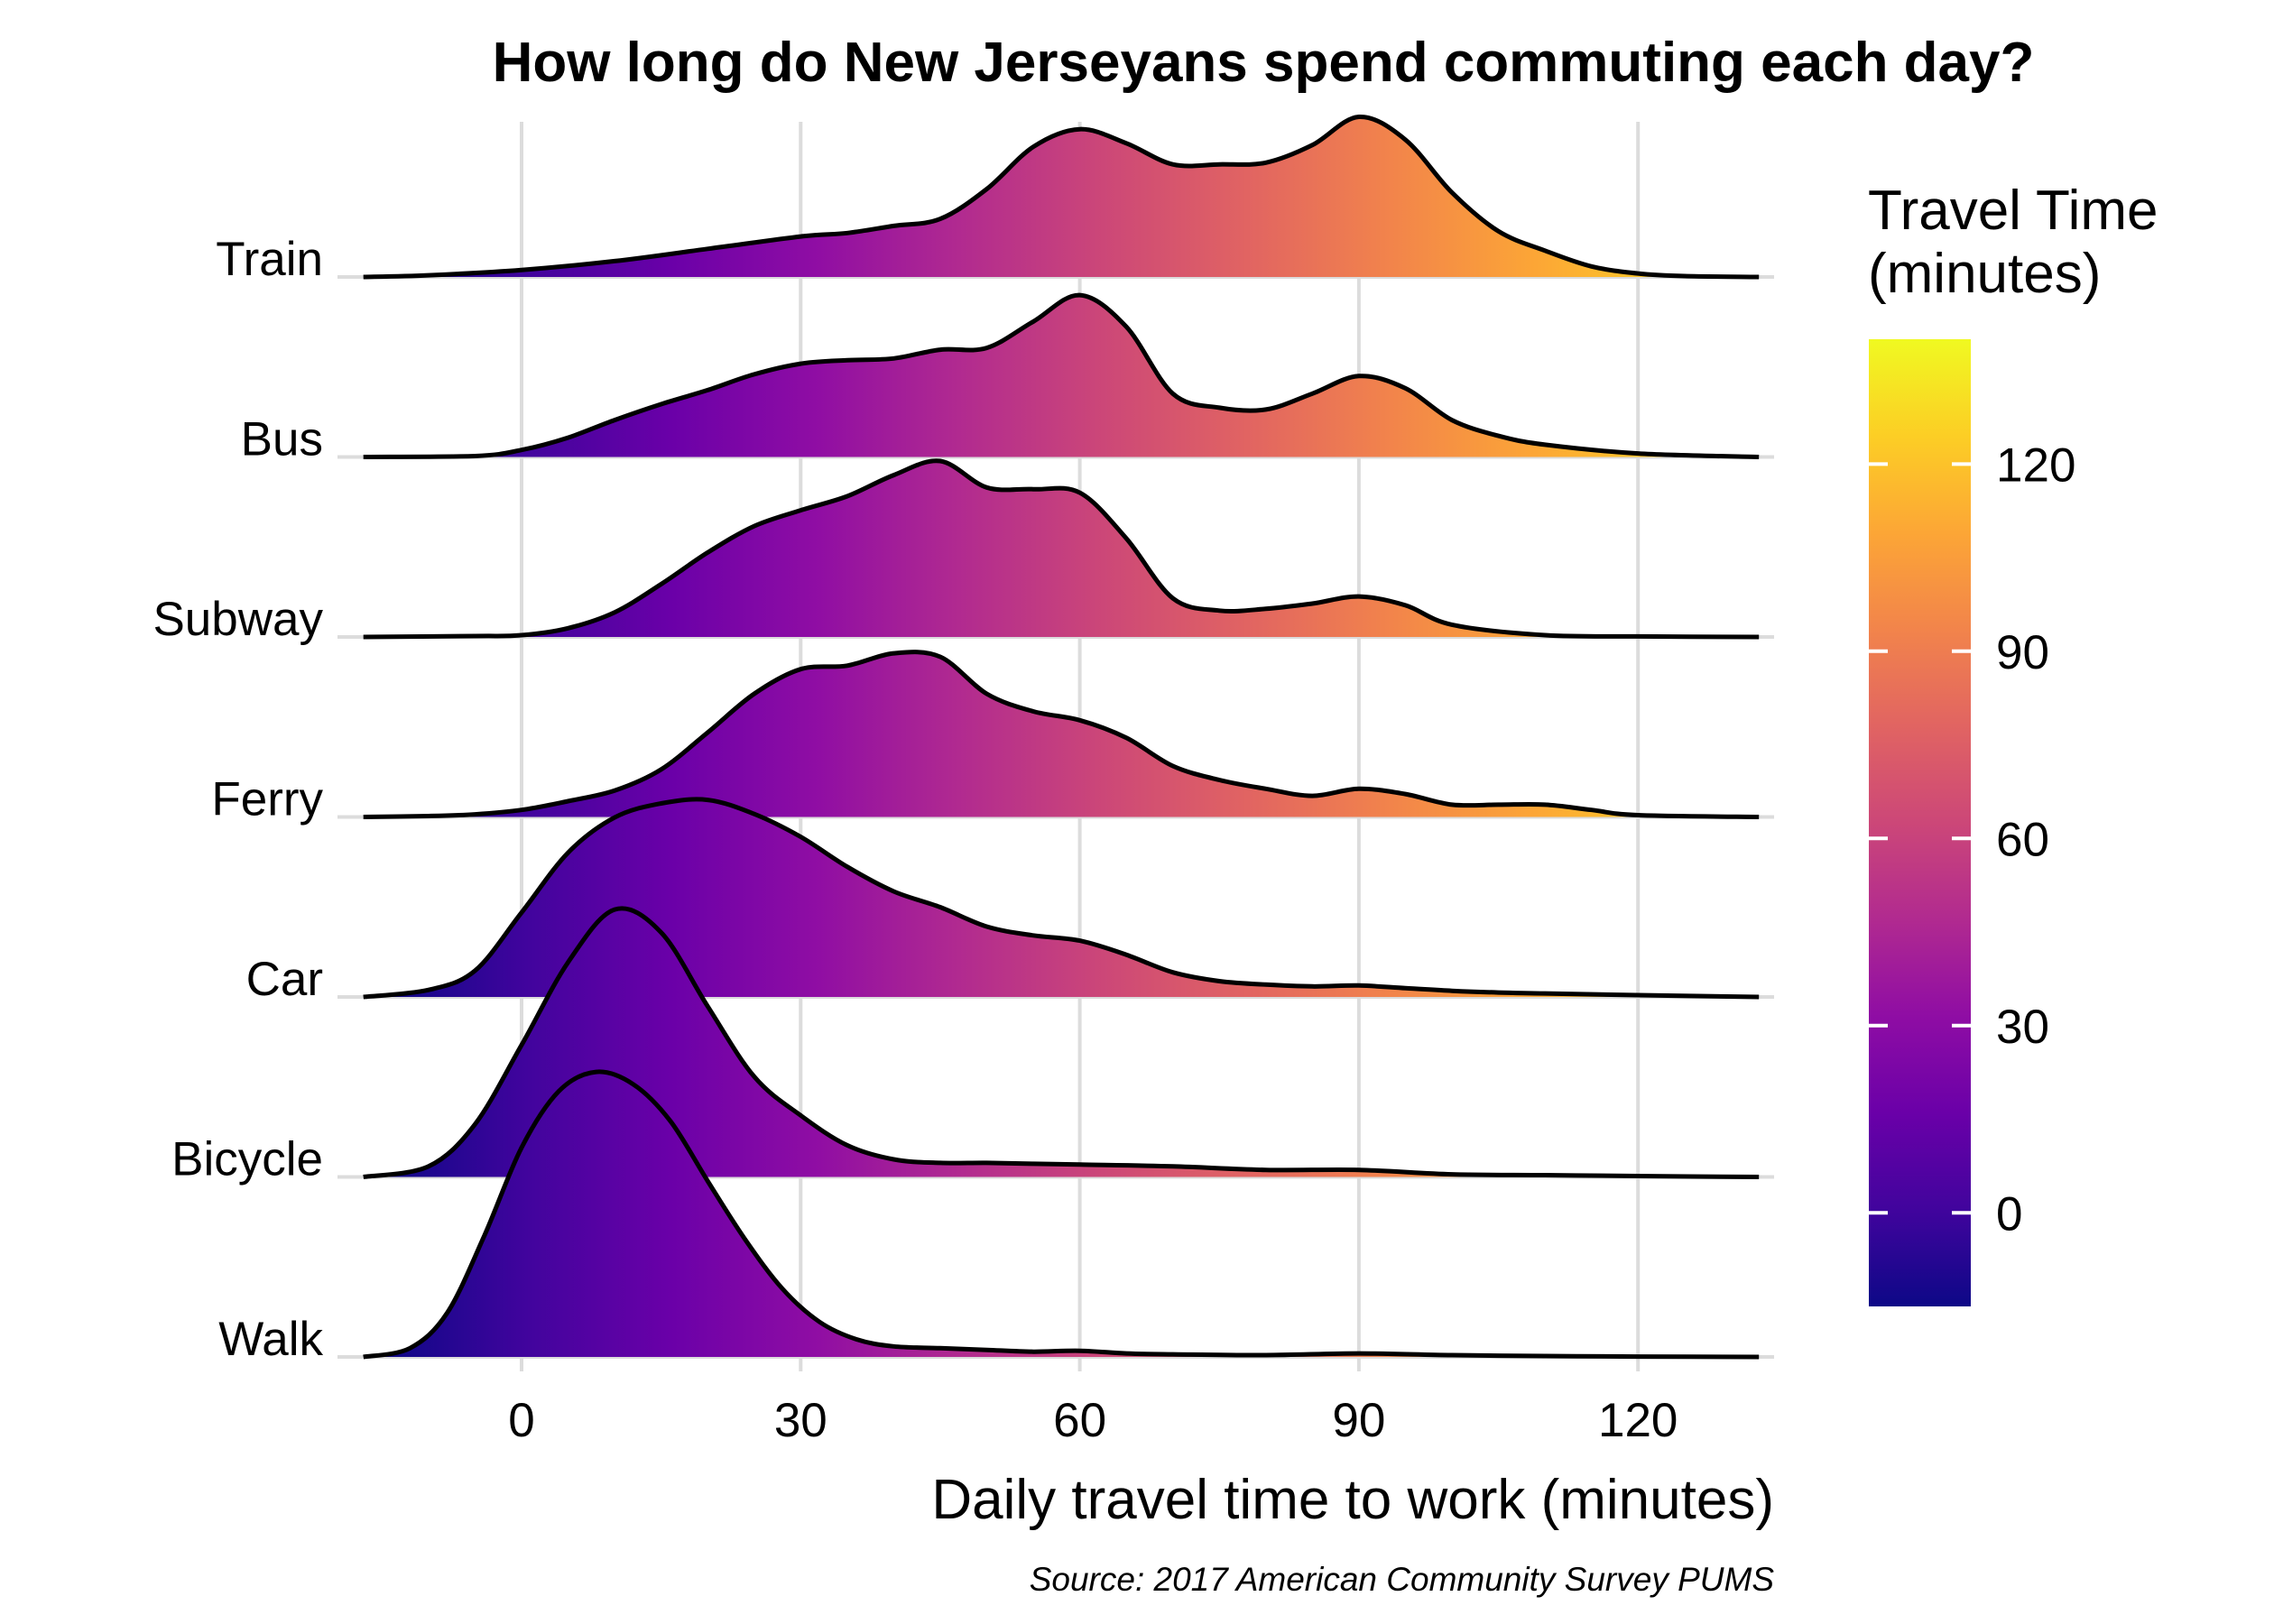  I want to click on ridge-area-subway, so click(1061, 549).